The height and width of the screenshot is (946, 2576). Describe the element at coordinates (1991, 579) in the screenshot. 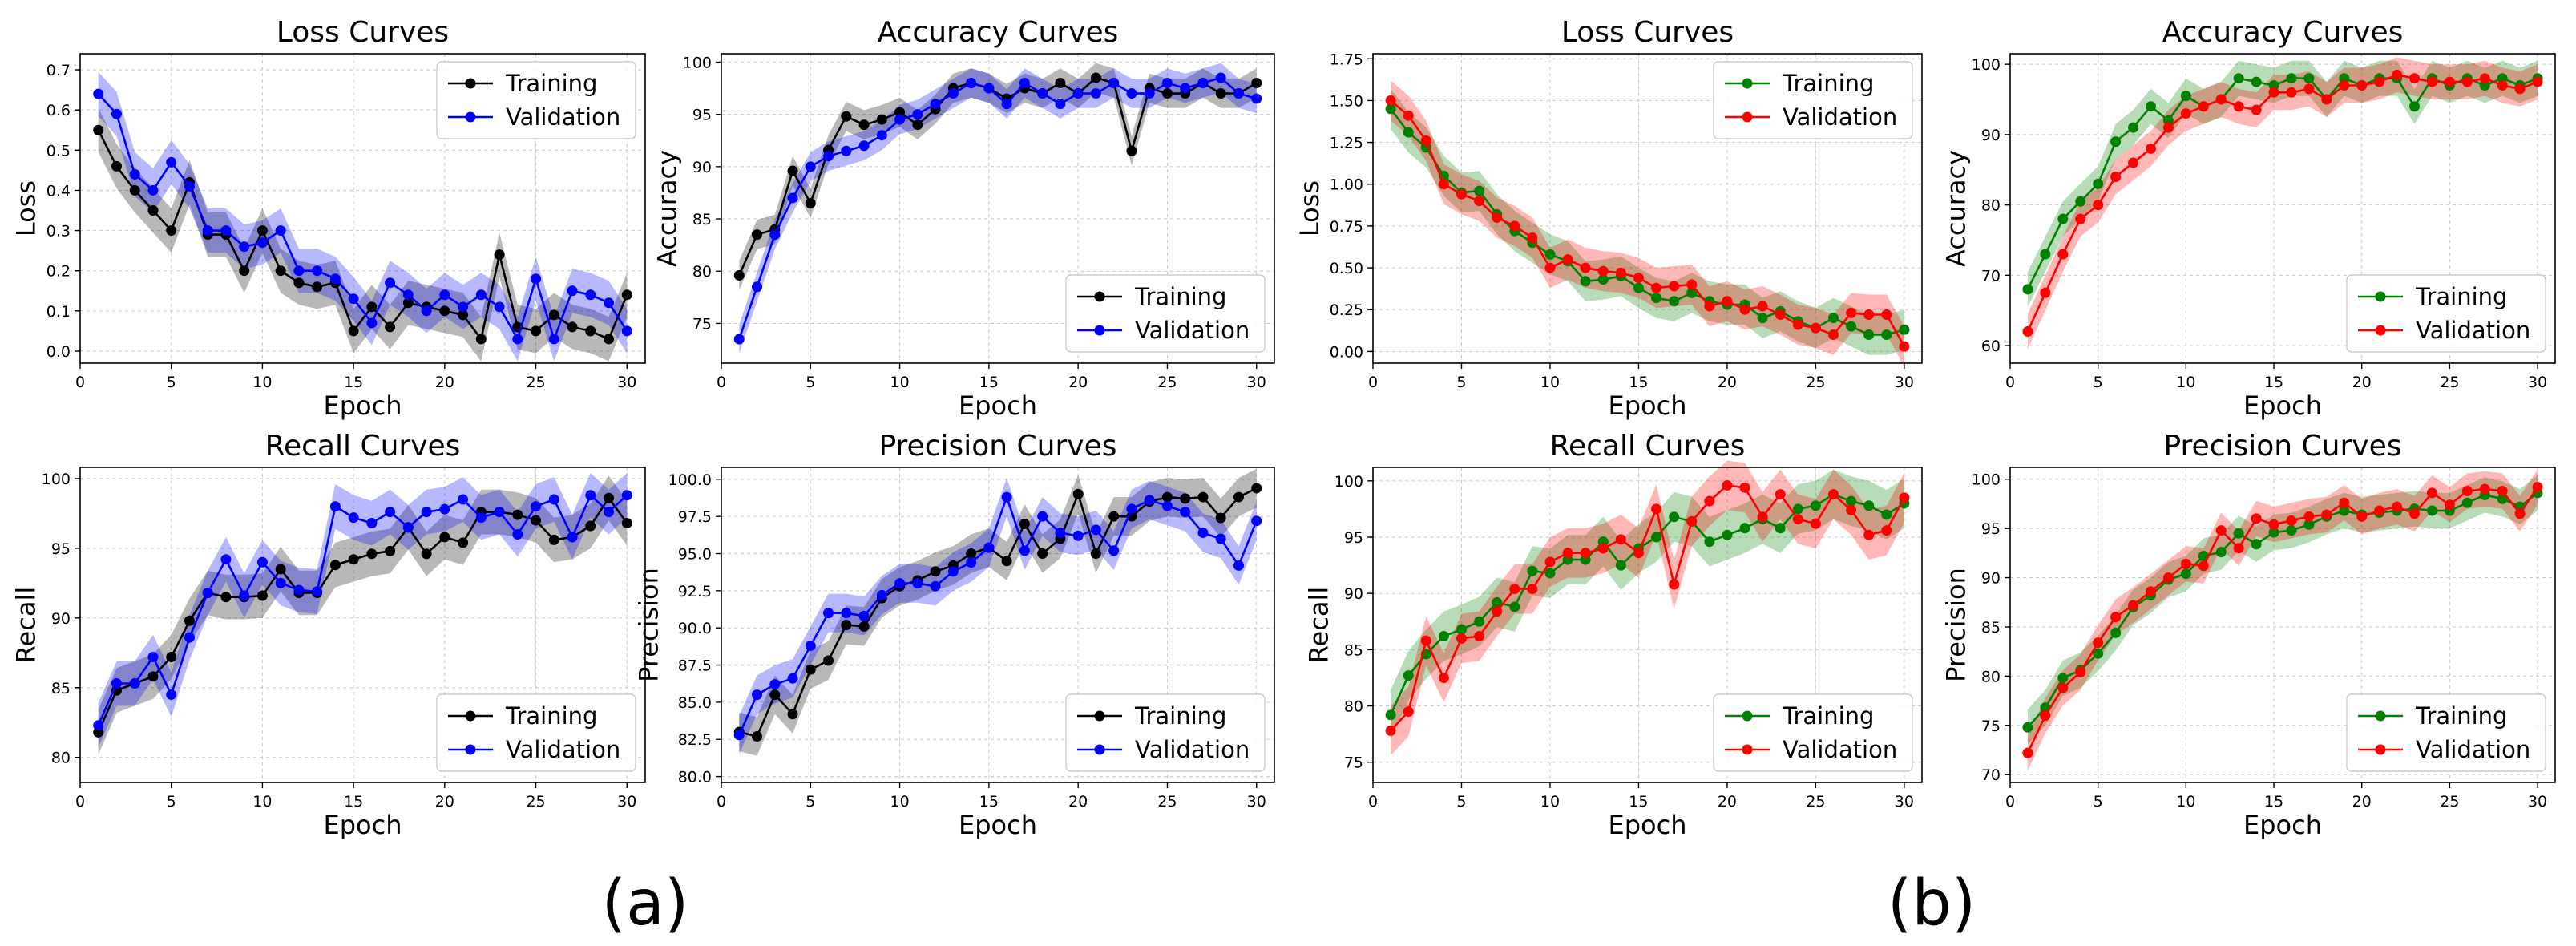

I see `panel-8-ytick-label: 90` at that location.